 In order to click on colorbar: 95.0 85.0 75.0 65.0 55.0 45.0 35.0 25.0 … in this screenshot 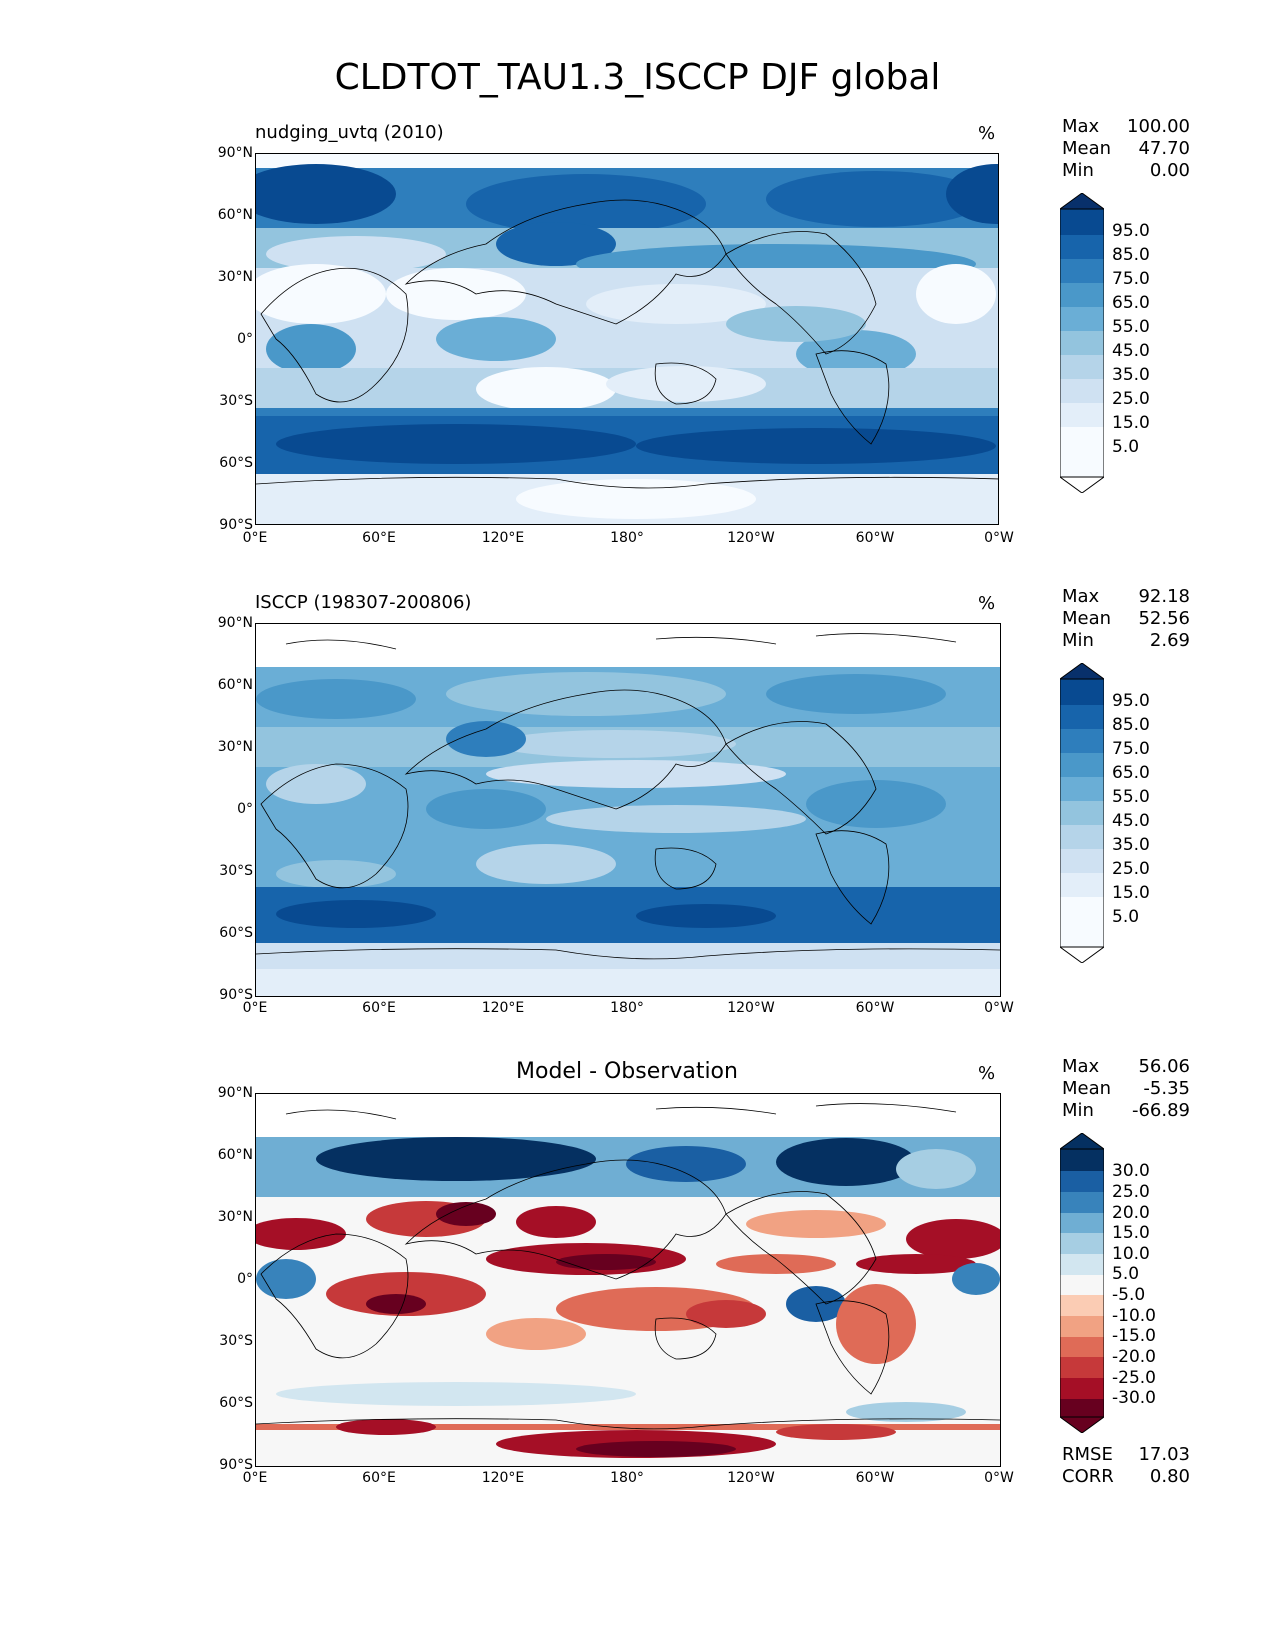, I will do `click(1104, 344)`.